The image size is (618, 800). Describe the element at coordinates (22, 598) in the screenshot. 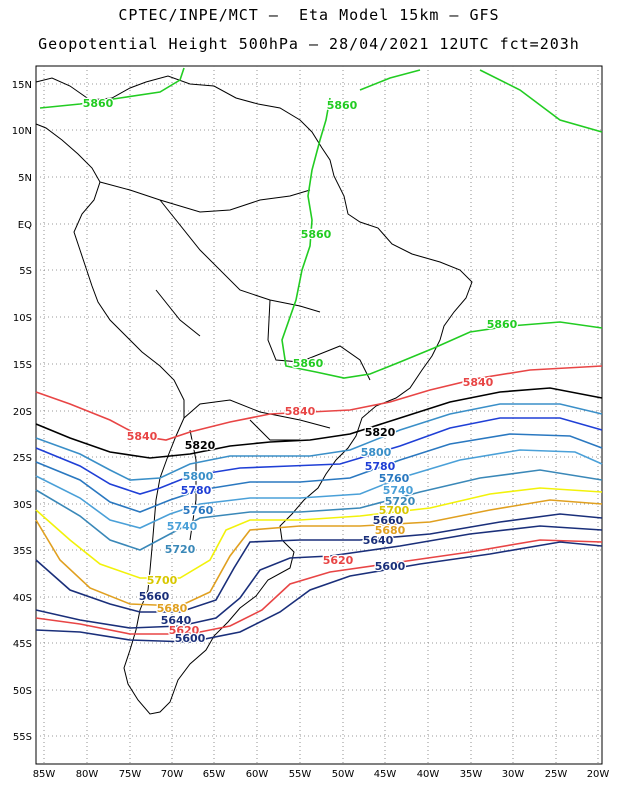

I see `lat-tick-label: 40S` at that location.